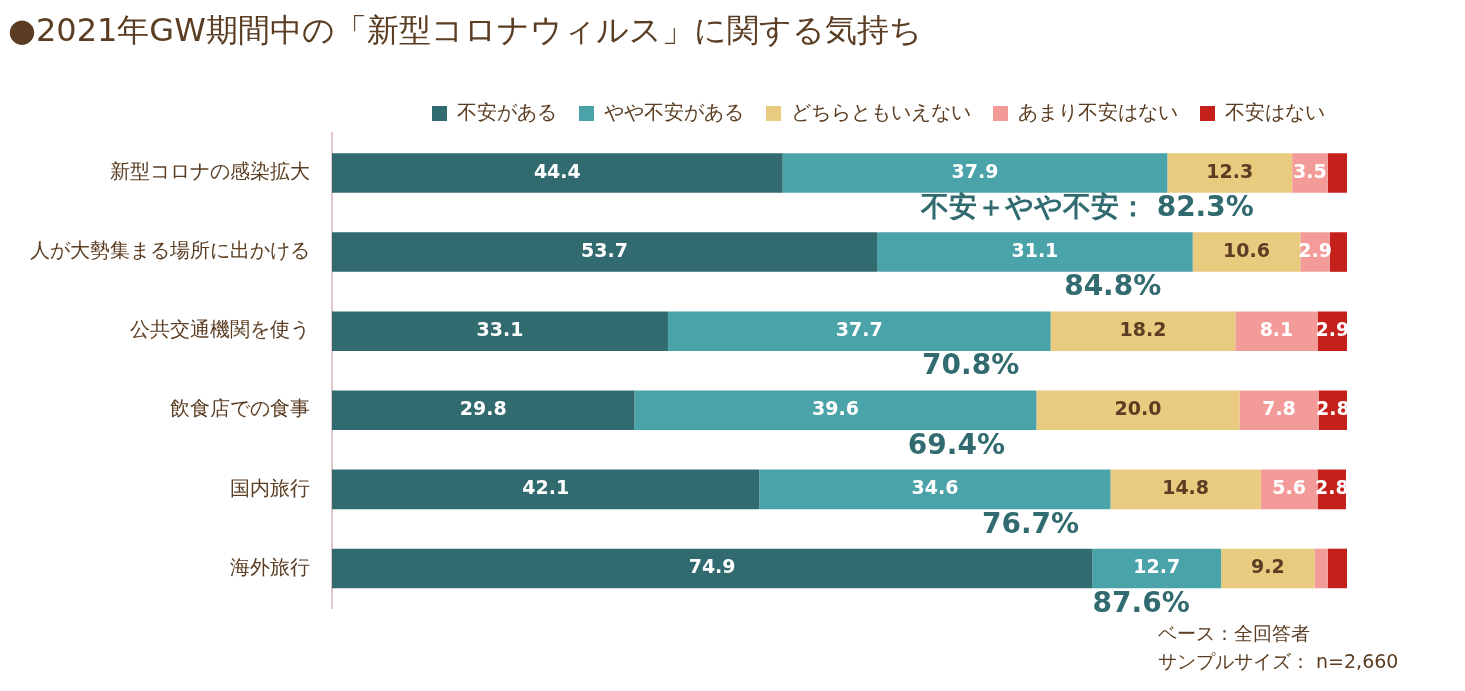 The image size is (1465, 691). I want to click on text: ベース：全回答者, so click(1234, 632).